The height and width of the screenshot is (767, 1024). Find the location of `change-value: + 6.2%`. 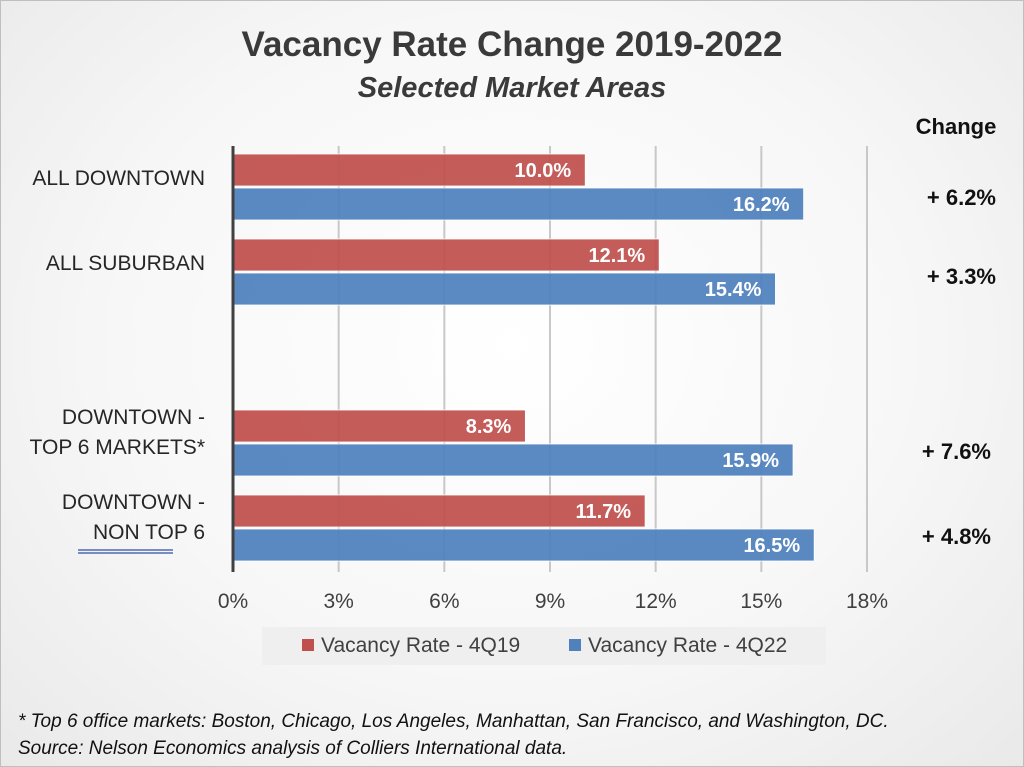

change-value: + 6.2% is located at coordinates (961, 197).